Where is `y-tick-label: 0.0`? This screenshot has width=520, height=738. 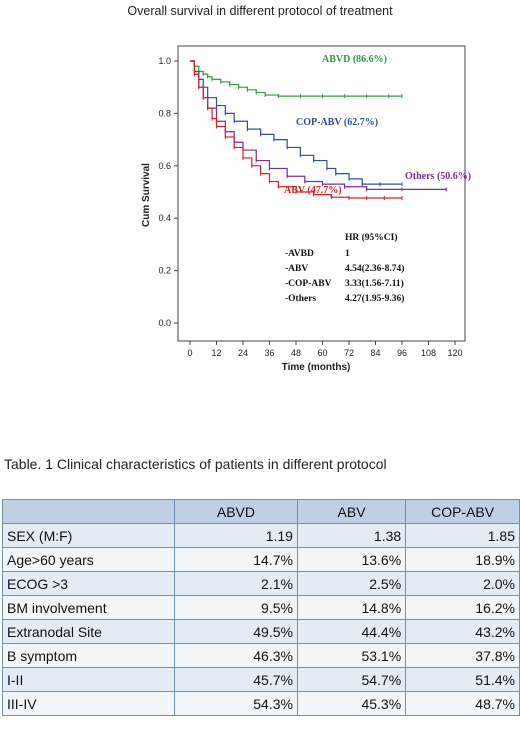
y-tick-label: 0.0 is located at coordinates (164, 323).